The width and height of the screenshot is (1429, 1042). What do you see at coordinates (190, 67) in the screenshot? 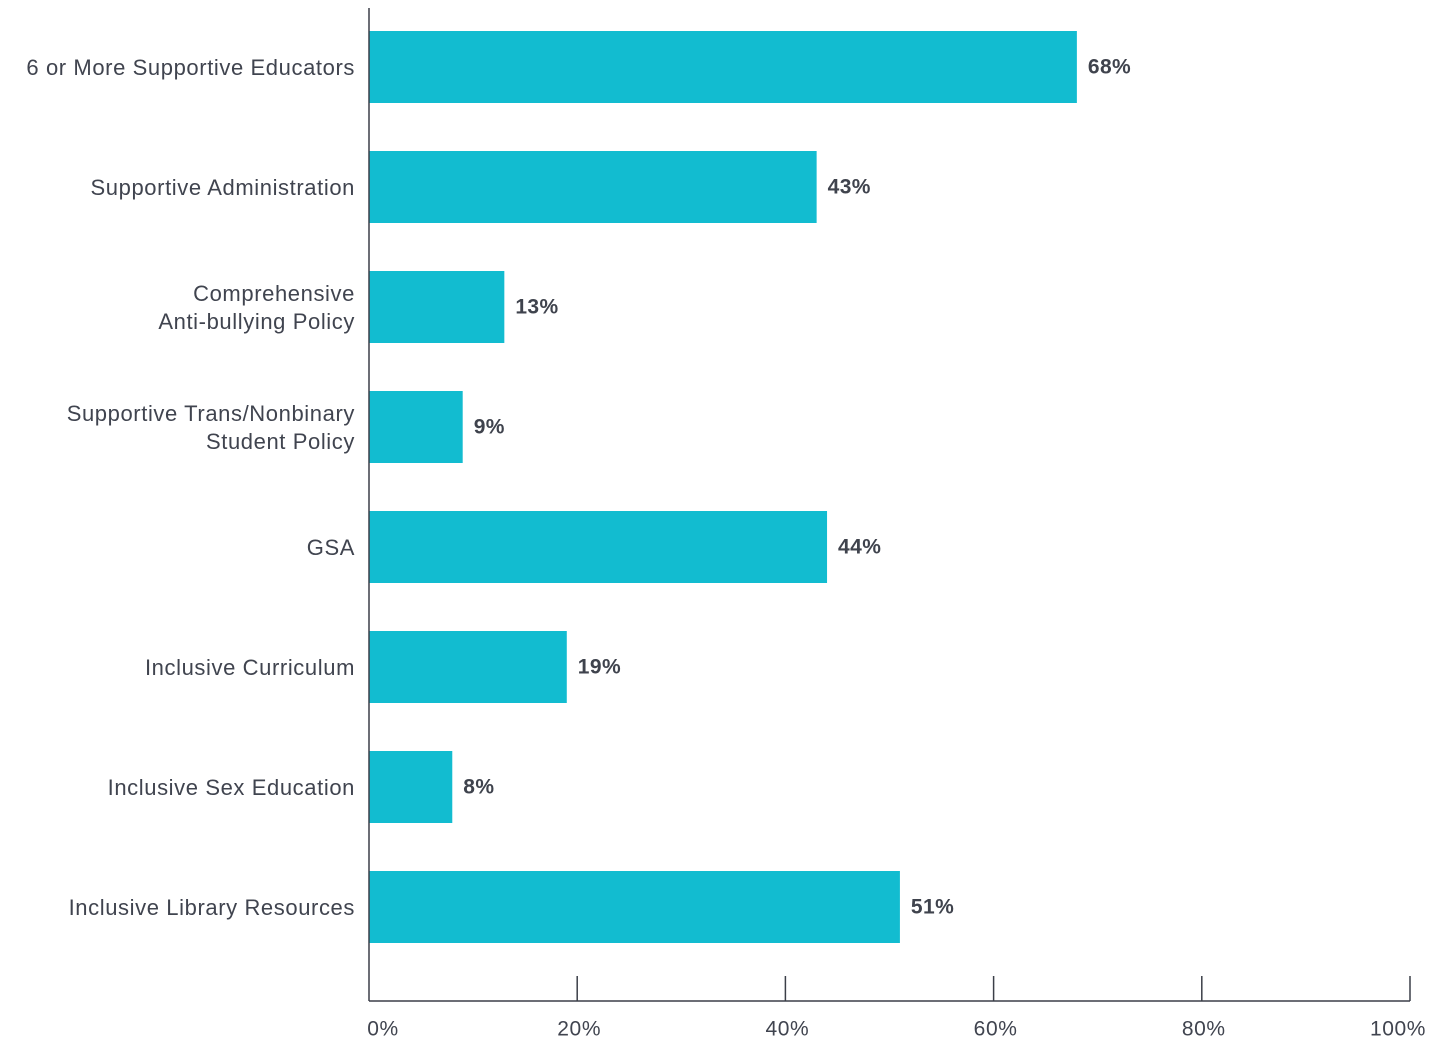
I see `category-label-1: 6 or More Supportive Educators` at bounding box center [190, 67].